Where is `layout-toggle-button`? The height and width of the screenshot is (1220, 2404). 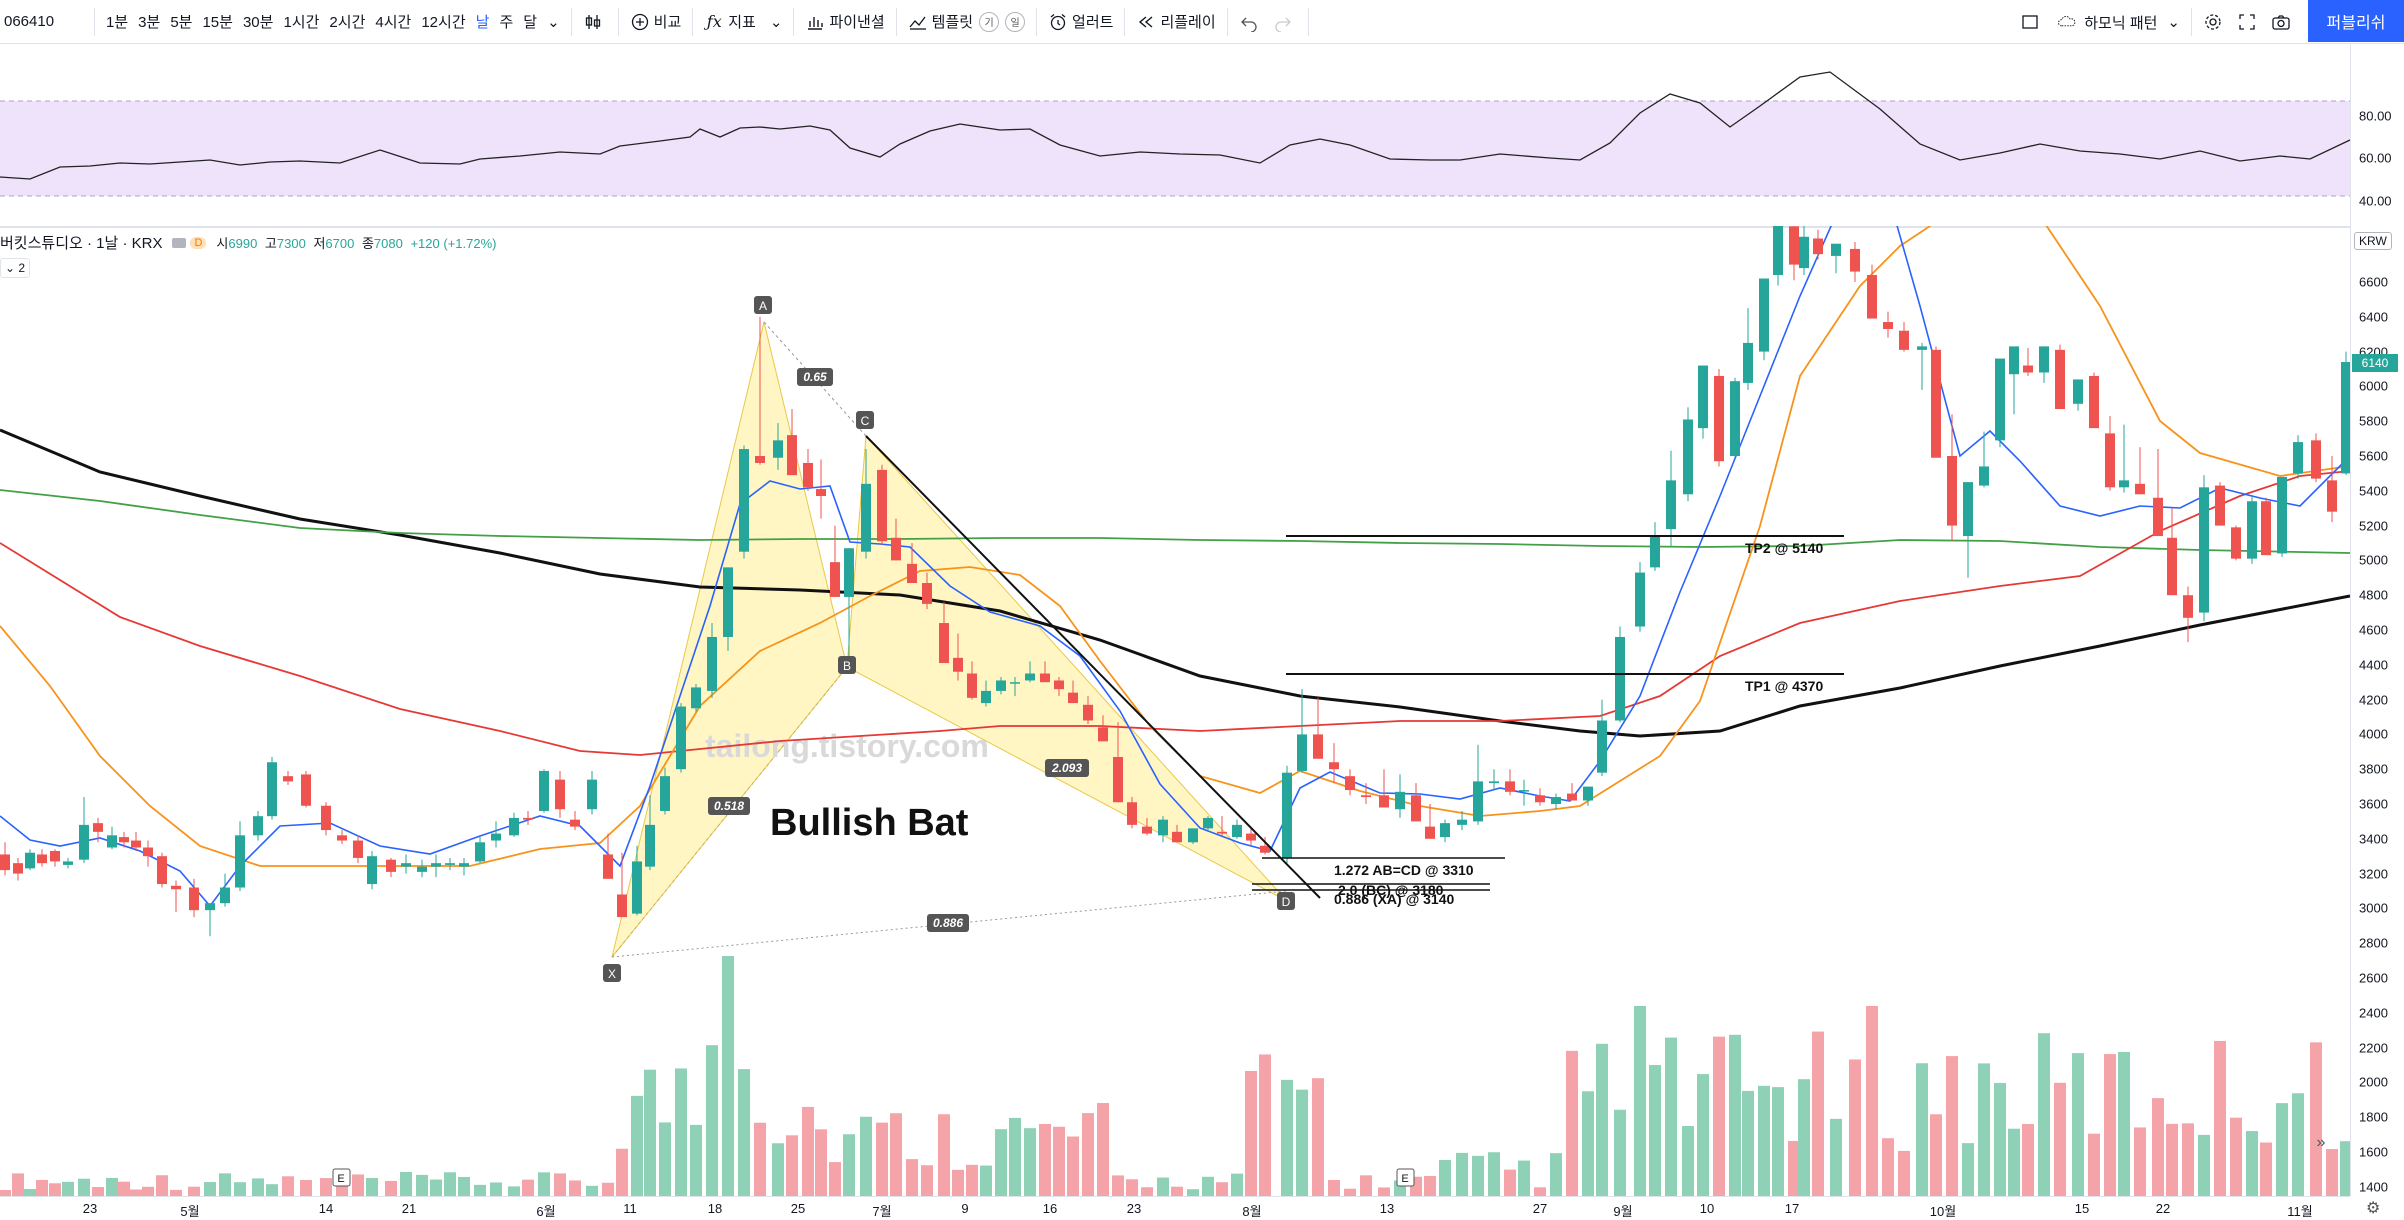 layout-toggle-button is located at coordinates (2032, 22).